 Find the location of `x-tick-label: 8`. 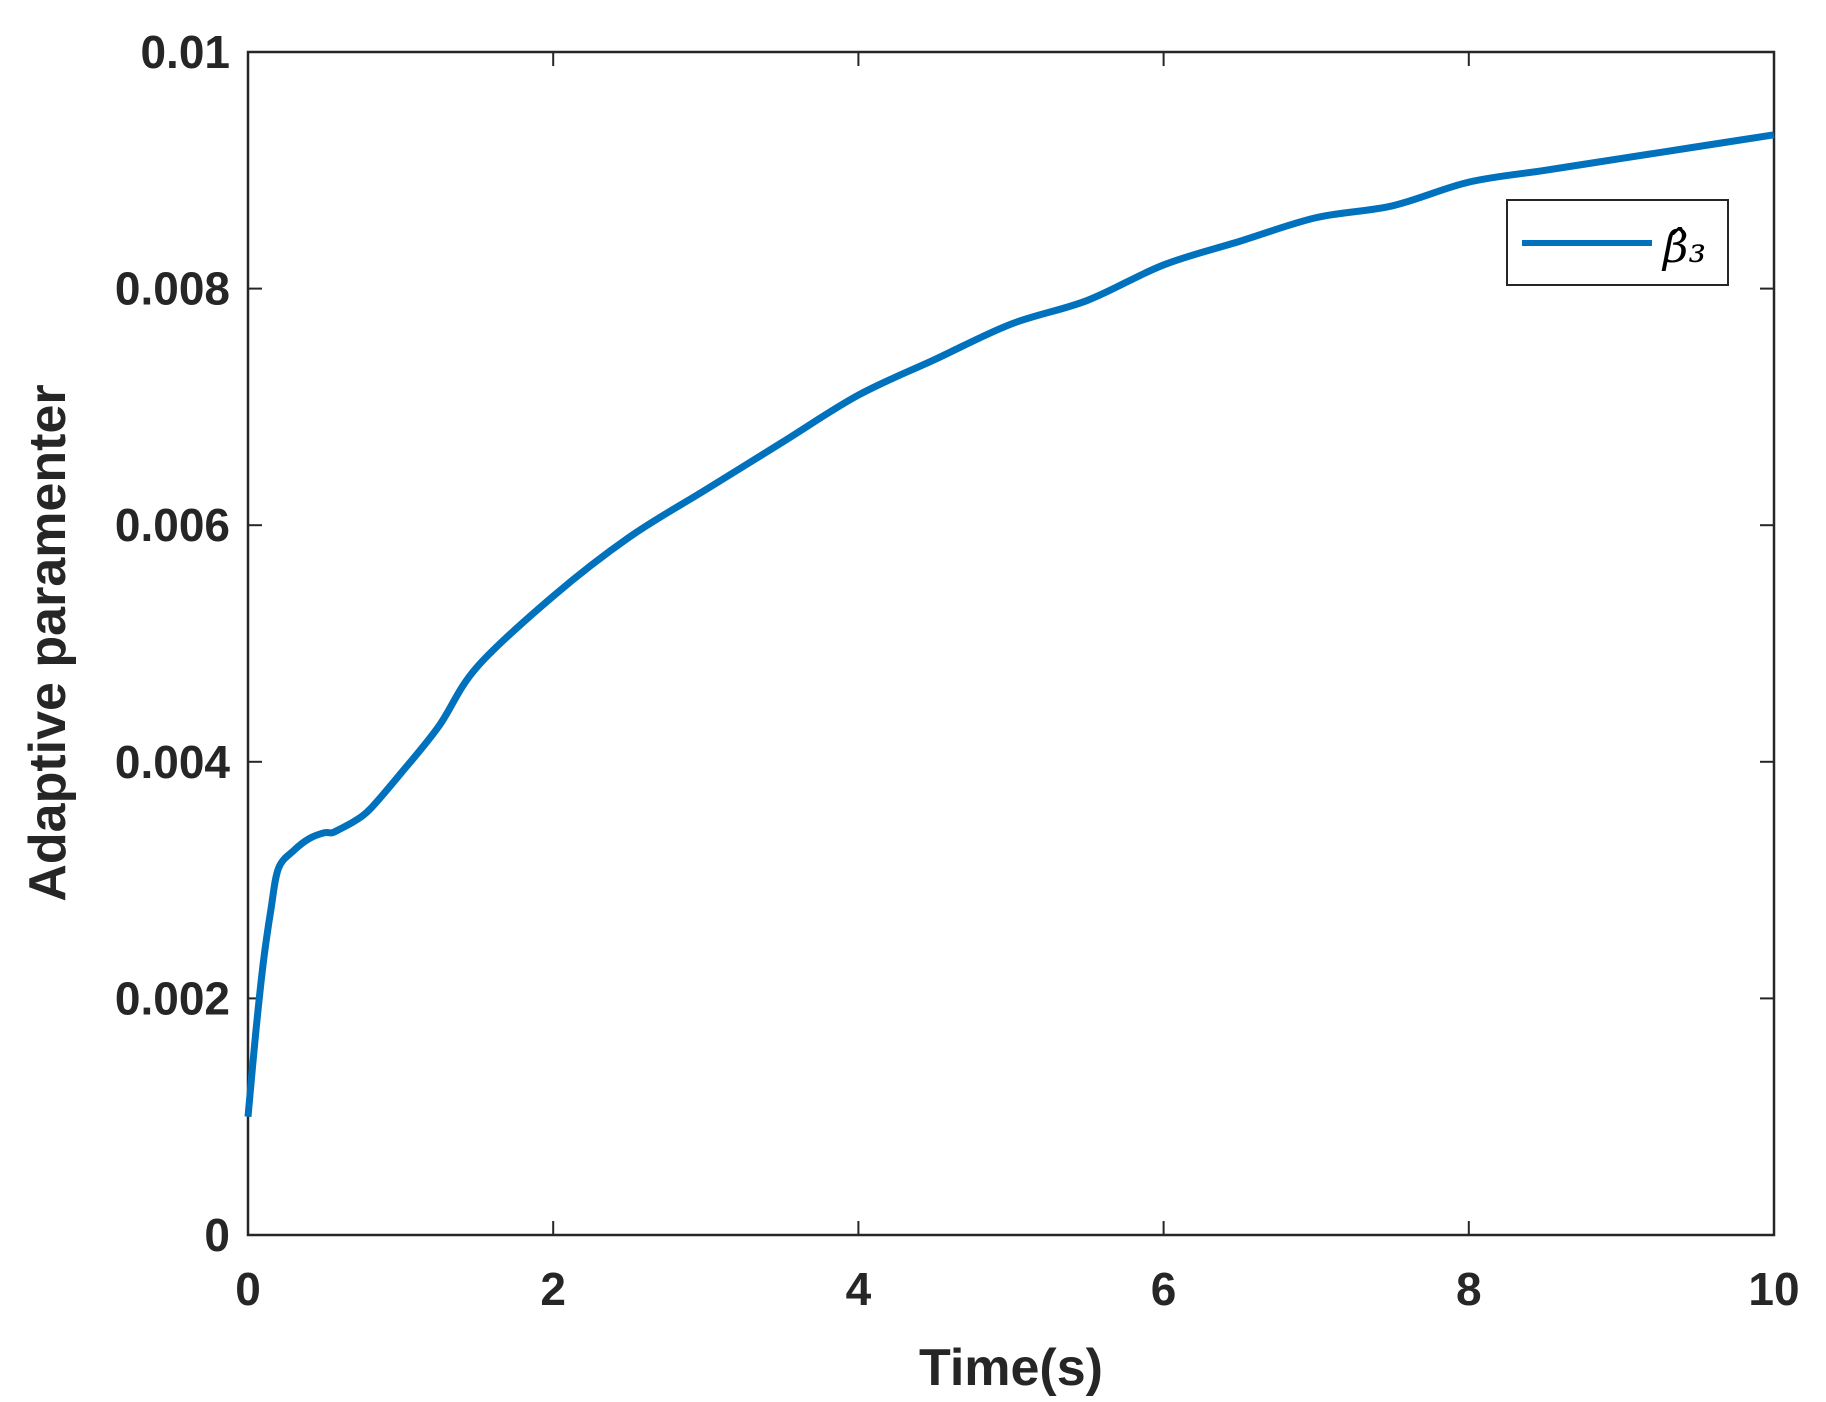

x-tick-label: 8 is located at coordinates (1469, 1289).